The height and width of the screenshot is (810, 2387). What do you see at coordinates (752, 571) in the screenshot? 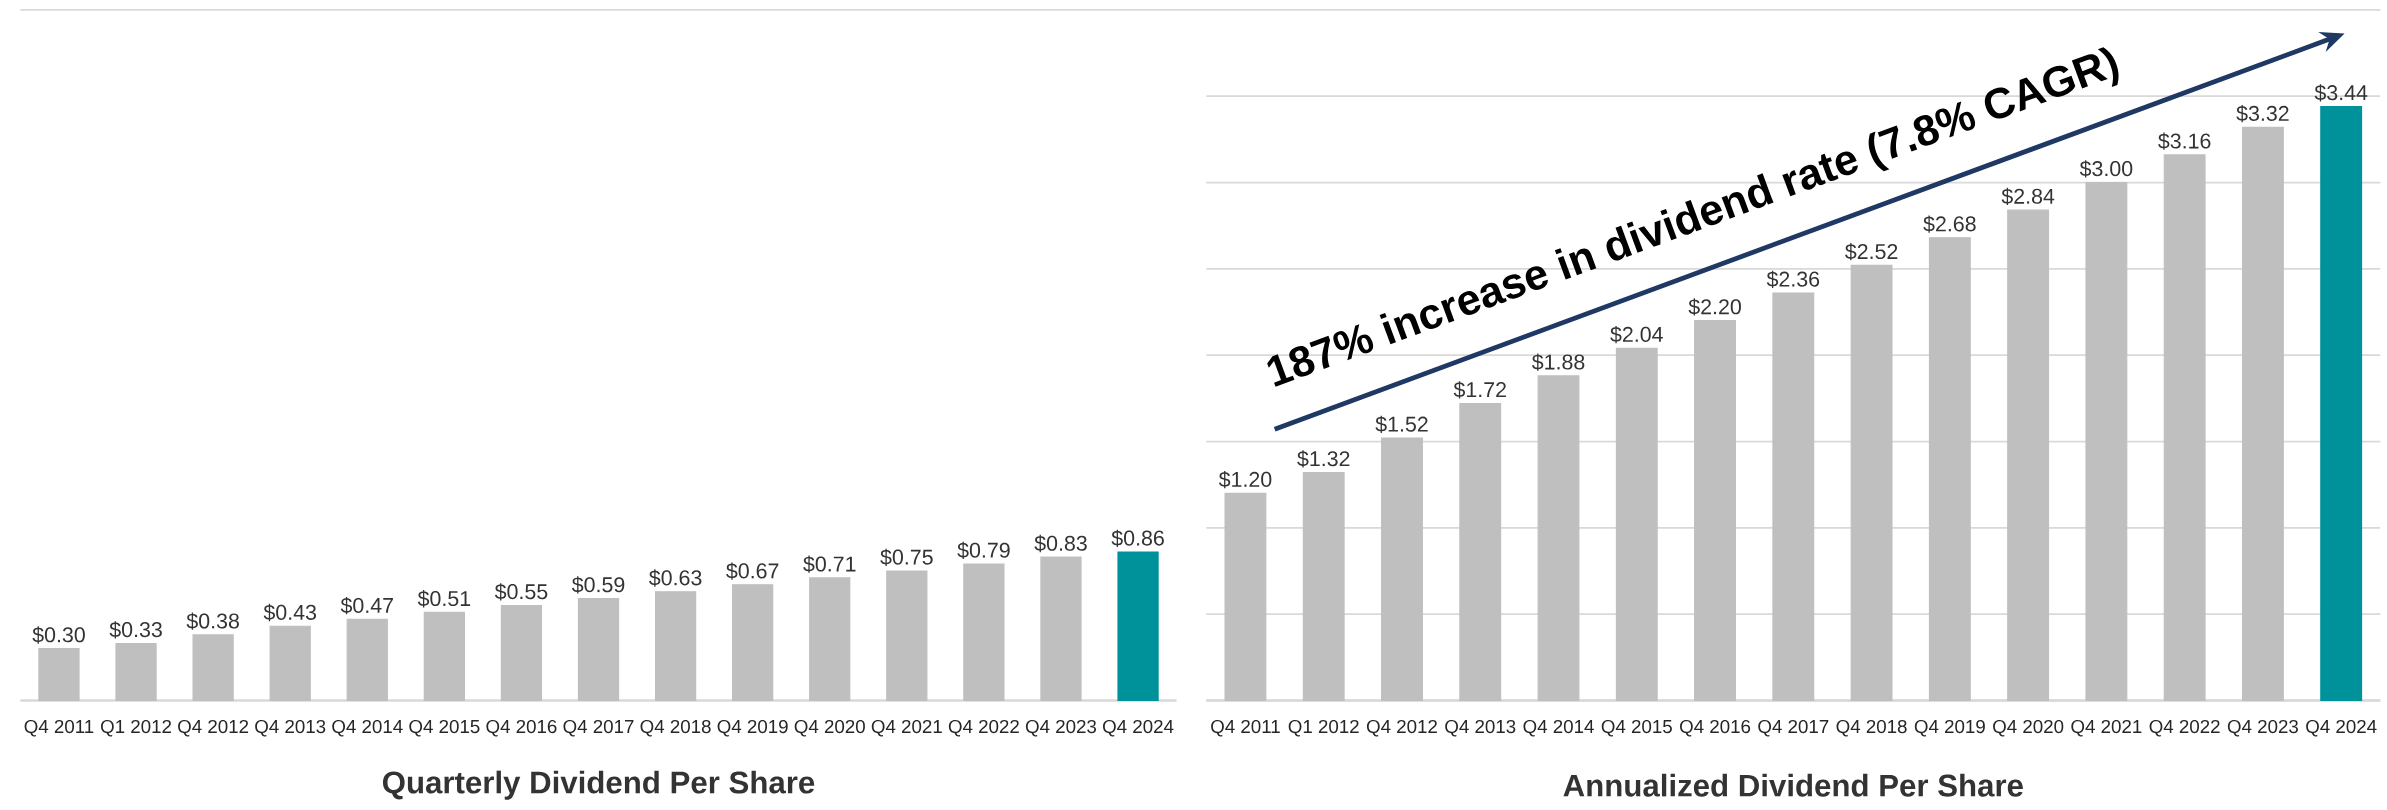
I see `data-label: $0.67` at bounding box center [752, 571].